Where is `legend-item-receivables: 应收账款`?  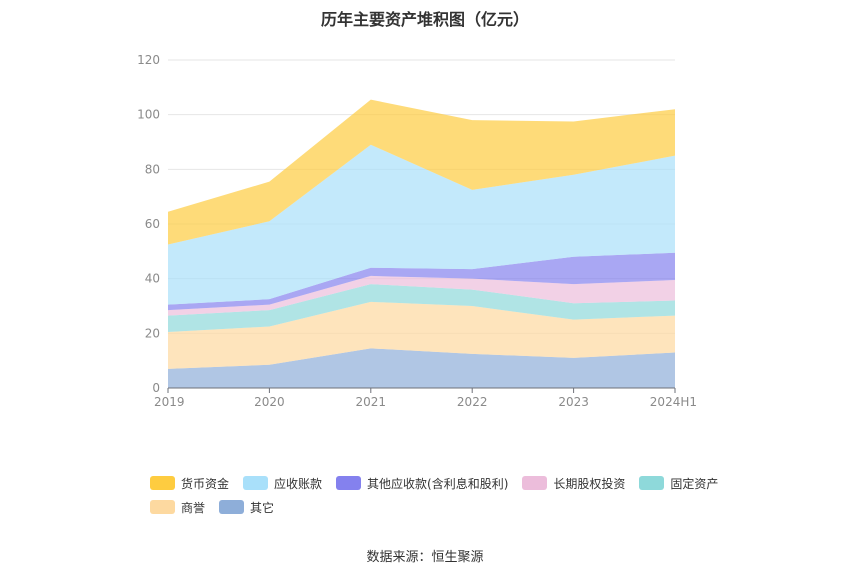
legend-item-receivables: 应收账款 is located at coordinates (282, 483).